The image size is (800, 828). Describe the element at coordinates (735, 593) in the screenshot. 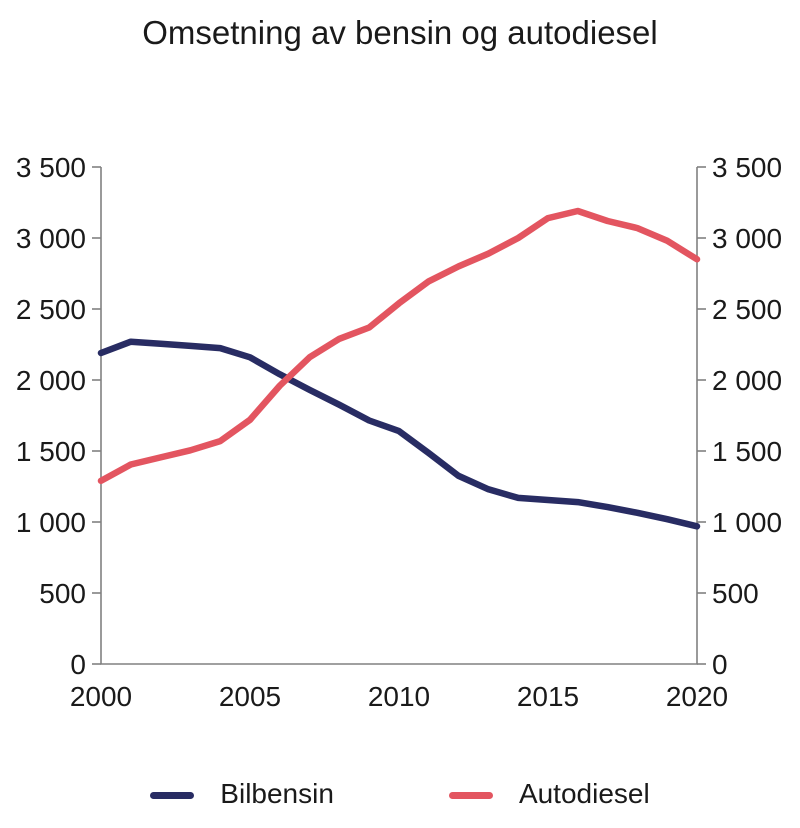

I see `y-tick-label-right: 500` at that location.